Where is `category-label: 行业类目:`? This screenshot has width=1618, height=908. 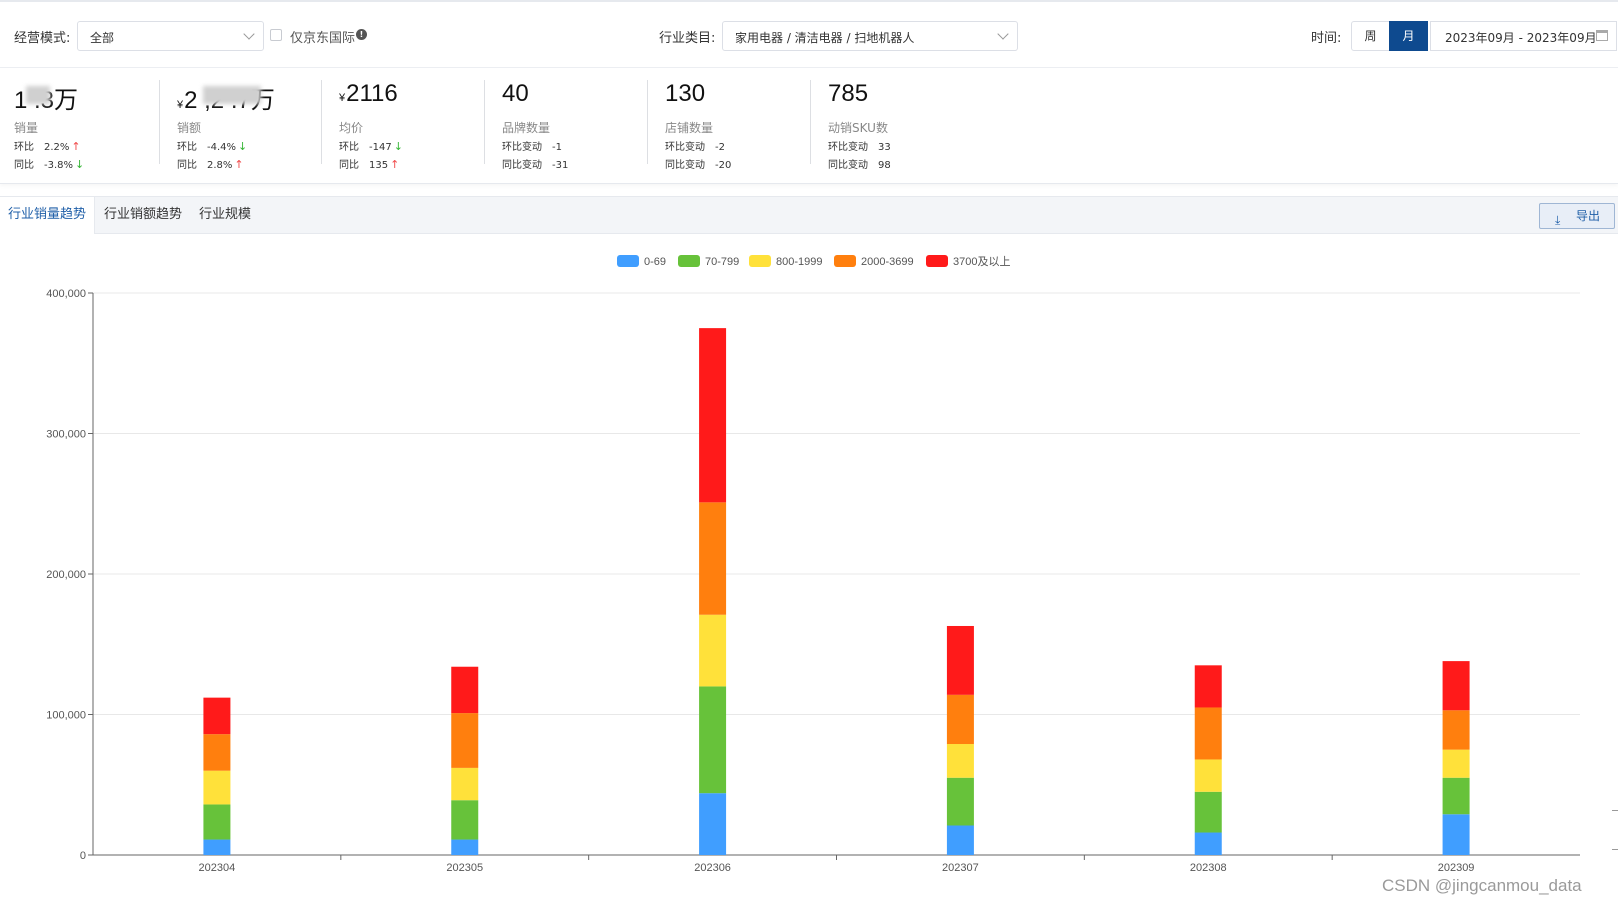
category-label: 行业类目: is located at coordinates (687, 38).